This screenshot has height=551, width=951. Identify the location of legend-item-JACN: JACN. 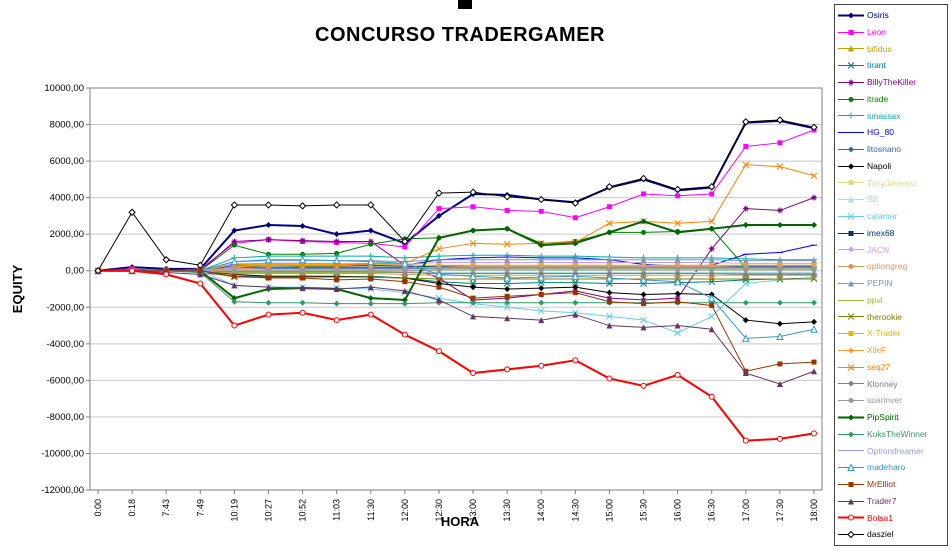
(892, 250).